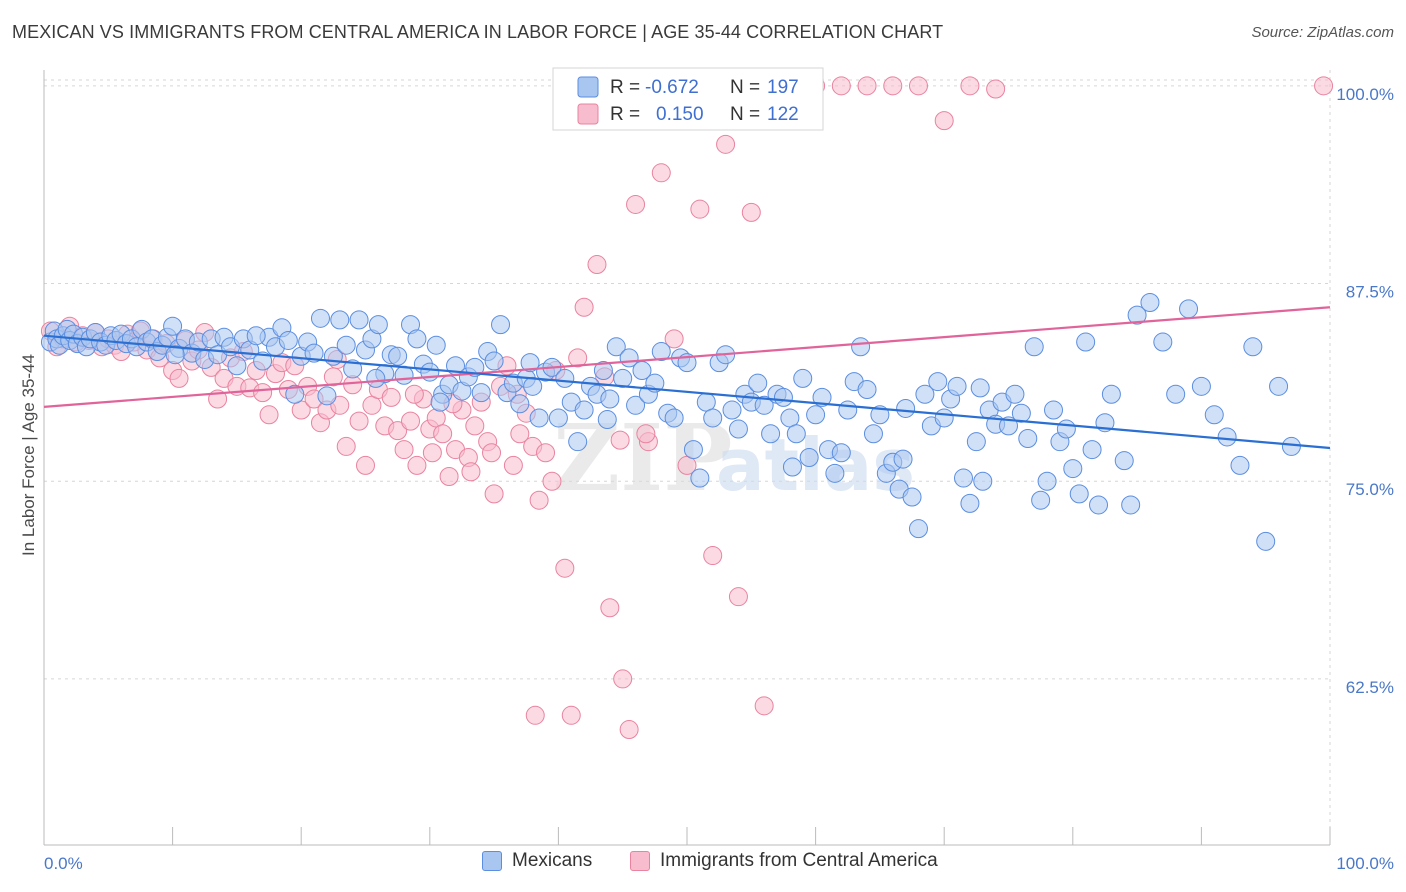  I want to click on watermark-zip: ZIP, so click(642, 458).